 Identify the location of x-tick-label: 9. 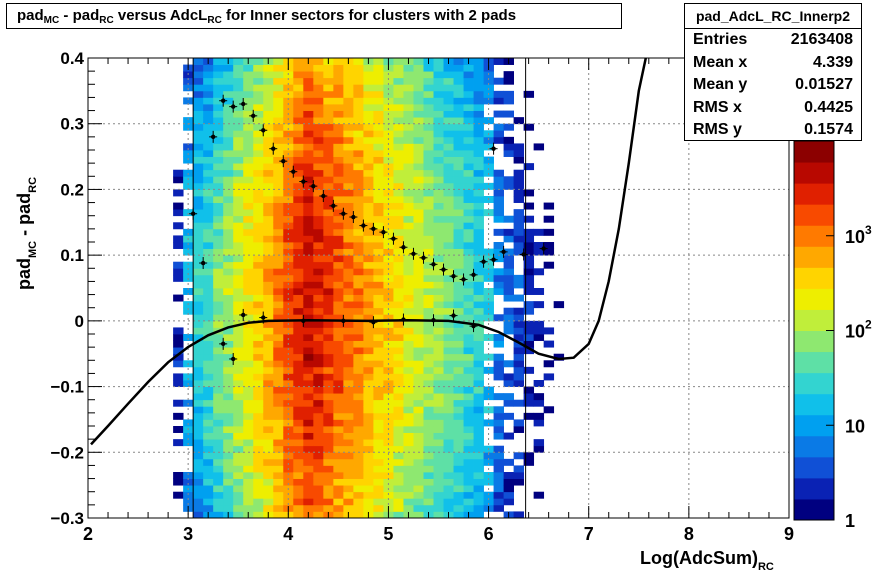
(789, 534).